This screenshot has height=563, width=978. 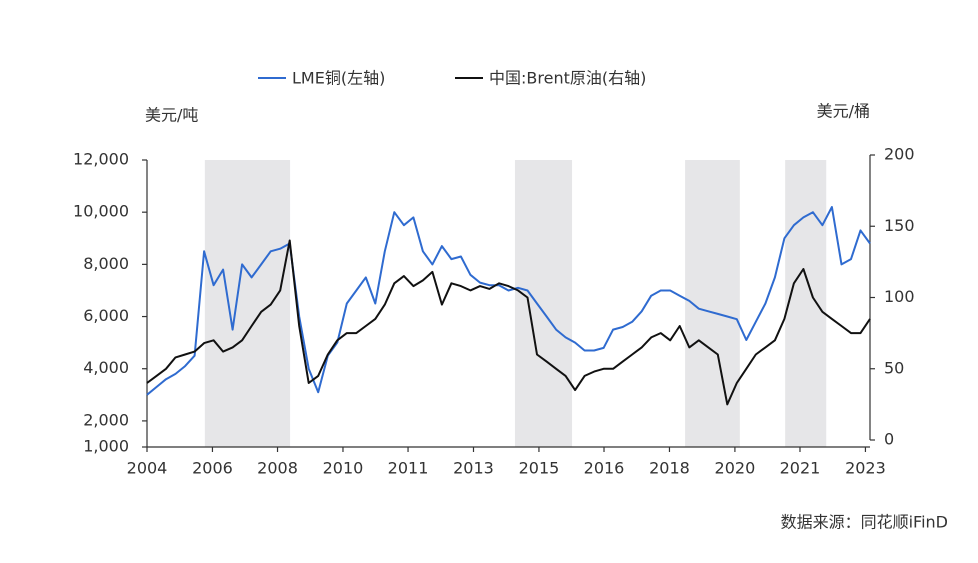 What do you see at coordinates (343, 468) in the screenshot?
I see `x-tick-label: 2010` at bounding box center [343, 468].